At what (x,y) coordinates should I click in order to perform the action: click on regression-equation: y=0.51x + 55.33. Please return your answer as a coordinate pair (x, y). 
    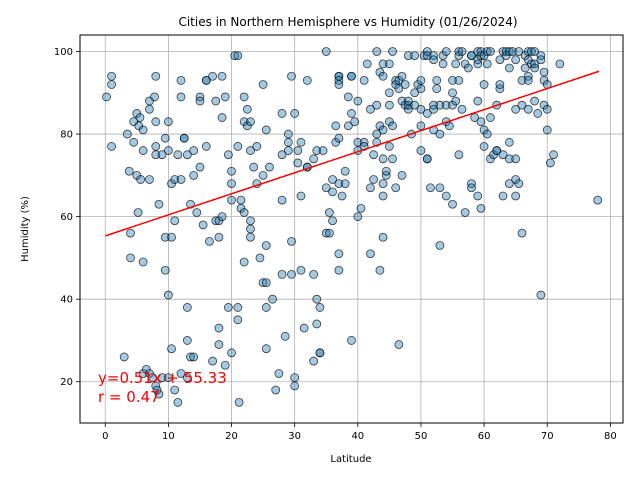
    Looking at the image, I should click on (162, 378).